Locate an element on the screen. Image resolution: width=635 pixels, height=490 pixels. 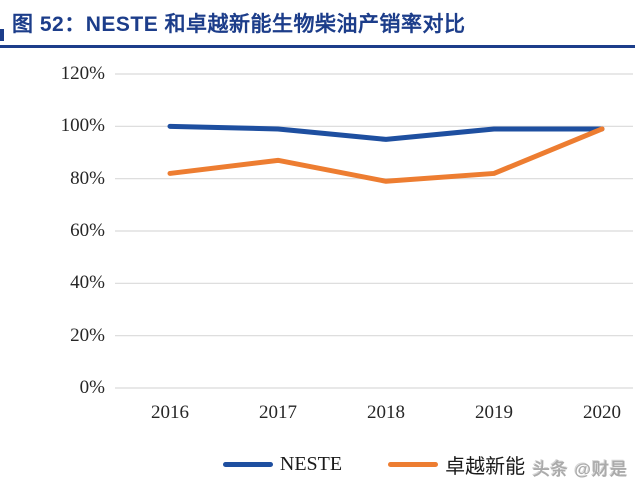
x-tick-label: 2020 is located at coordinates (602, 412).